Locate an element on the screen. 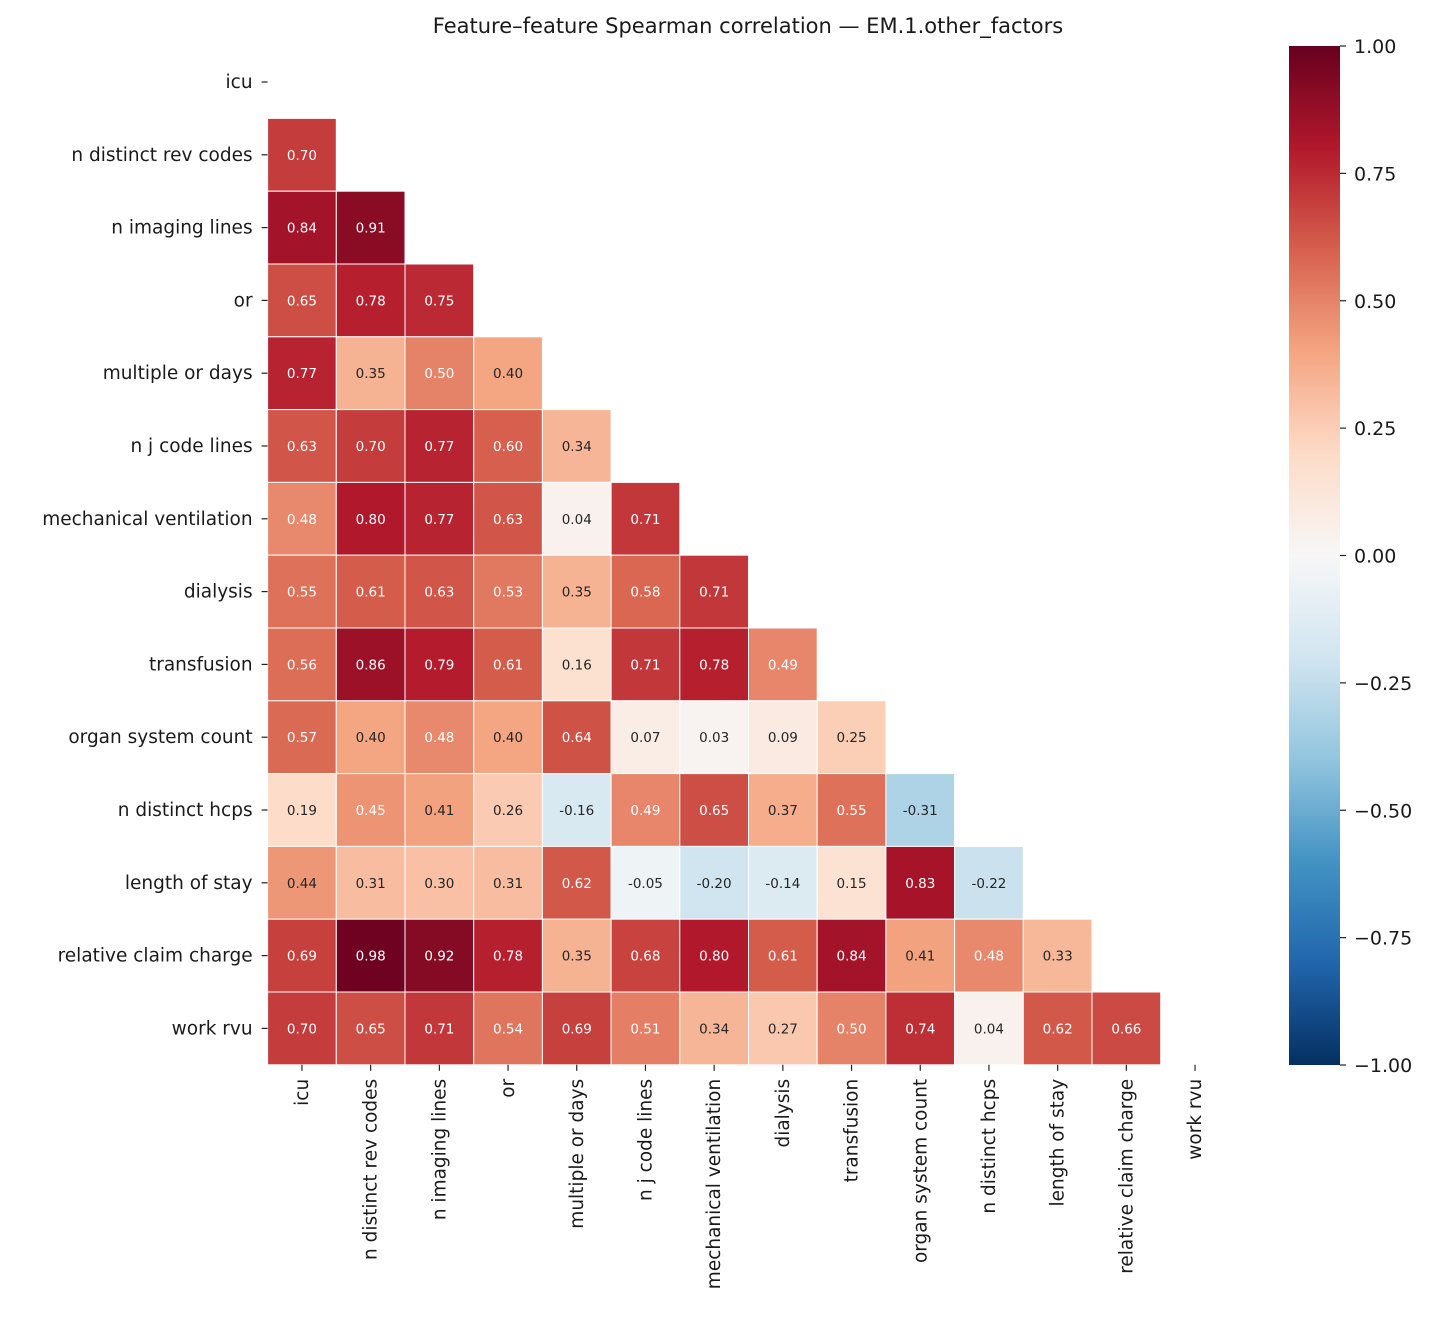 The width and height of the screenshot is (1433, 1332). y-tick-label: n imaging lines is located at coordinates (181, 228).